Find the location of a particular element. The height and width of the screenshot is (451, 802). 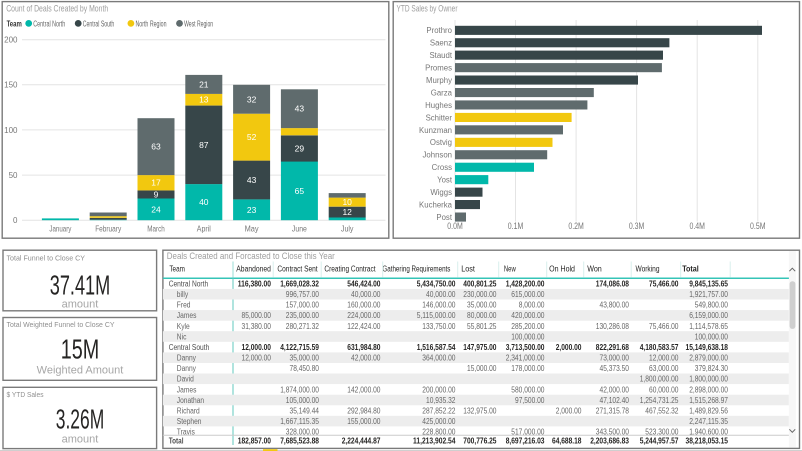

svg-text: 1,515,268.97 is located at coordinates (708, 400).